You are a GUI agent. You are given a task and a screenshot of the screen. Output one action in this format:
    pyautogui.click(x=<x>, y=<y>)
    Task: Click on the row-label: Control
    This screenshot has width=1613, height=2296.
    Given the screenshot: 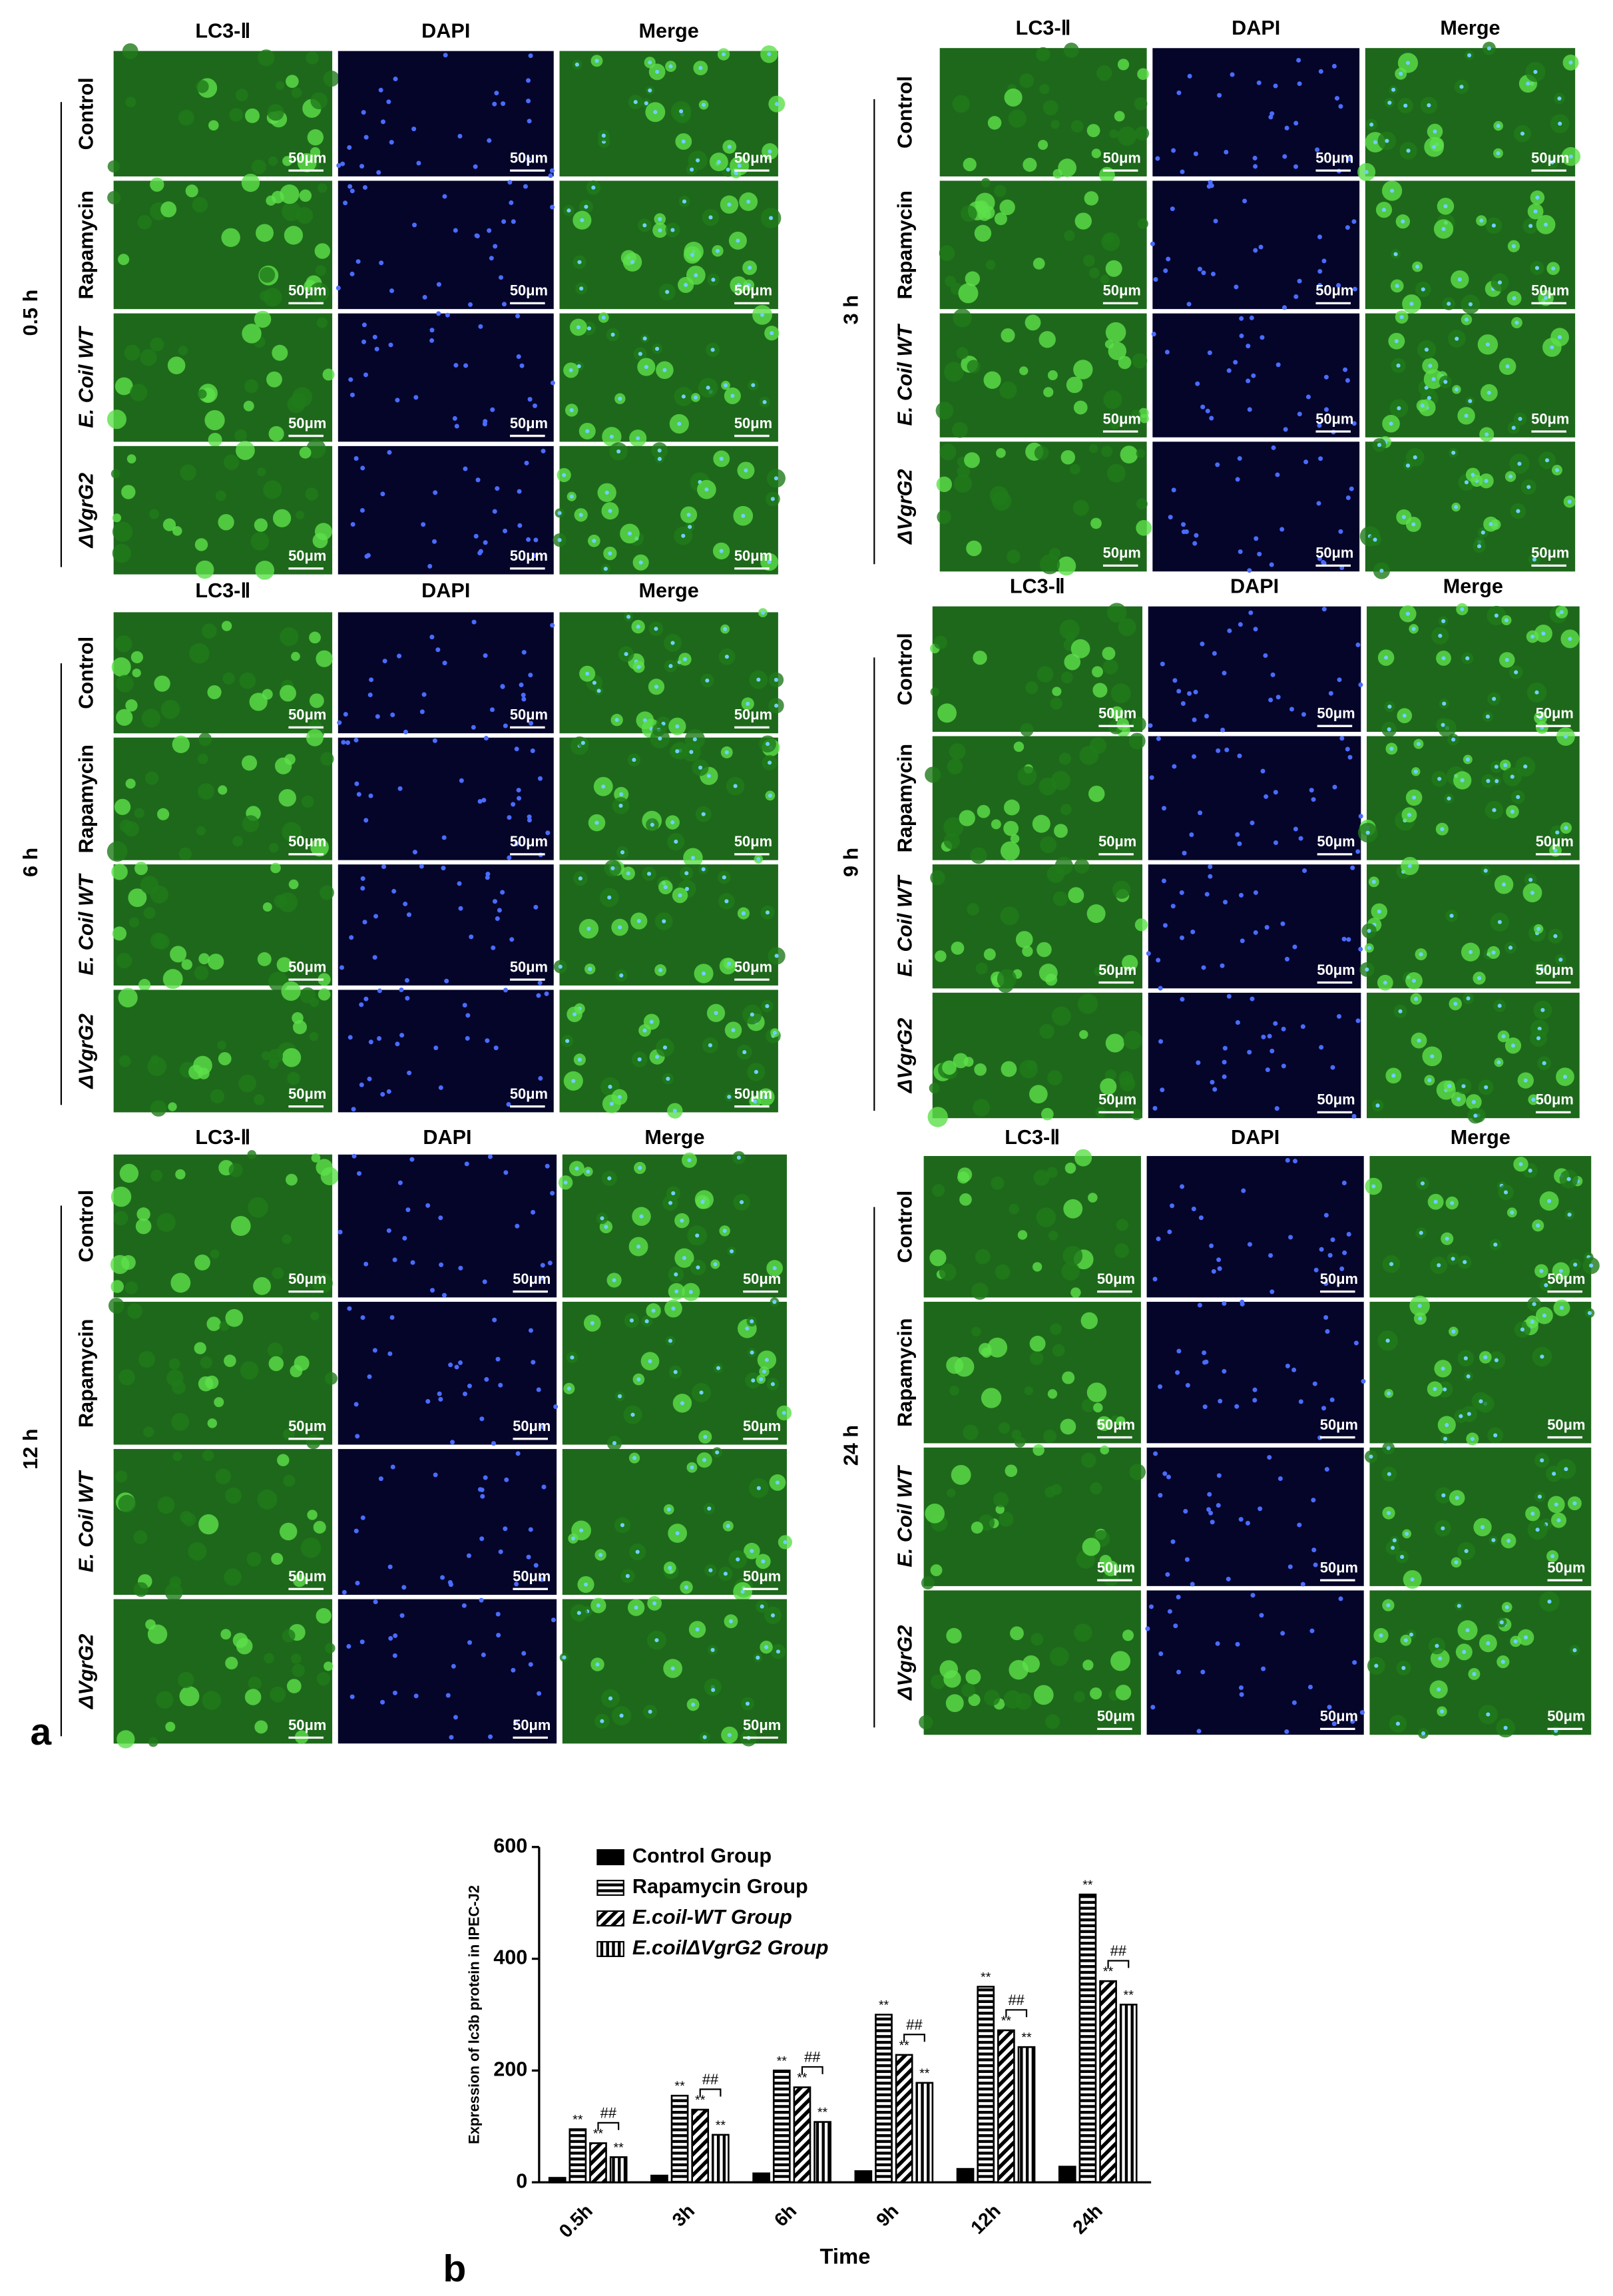 What is the action you would take?
    pyautogui.click(x=86, y=673)
    